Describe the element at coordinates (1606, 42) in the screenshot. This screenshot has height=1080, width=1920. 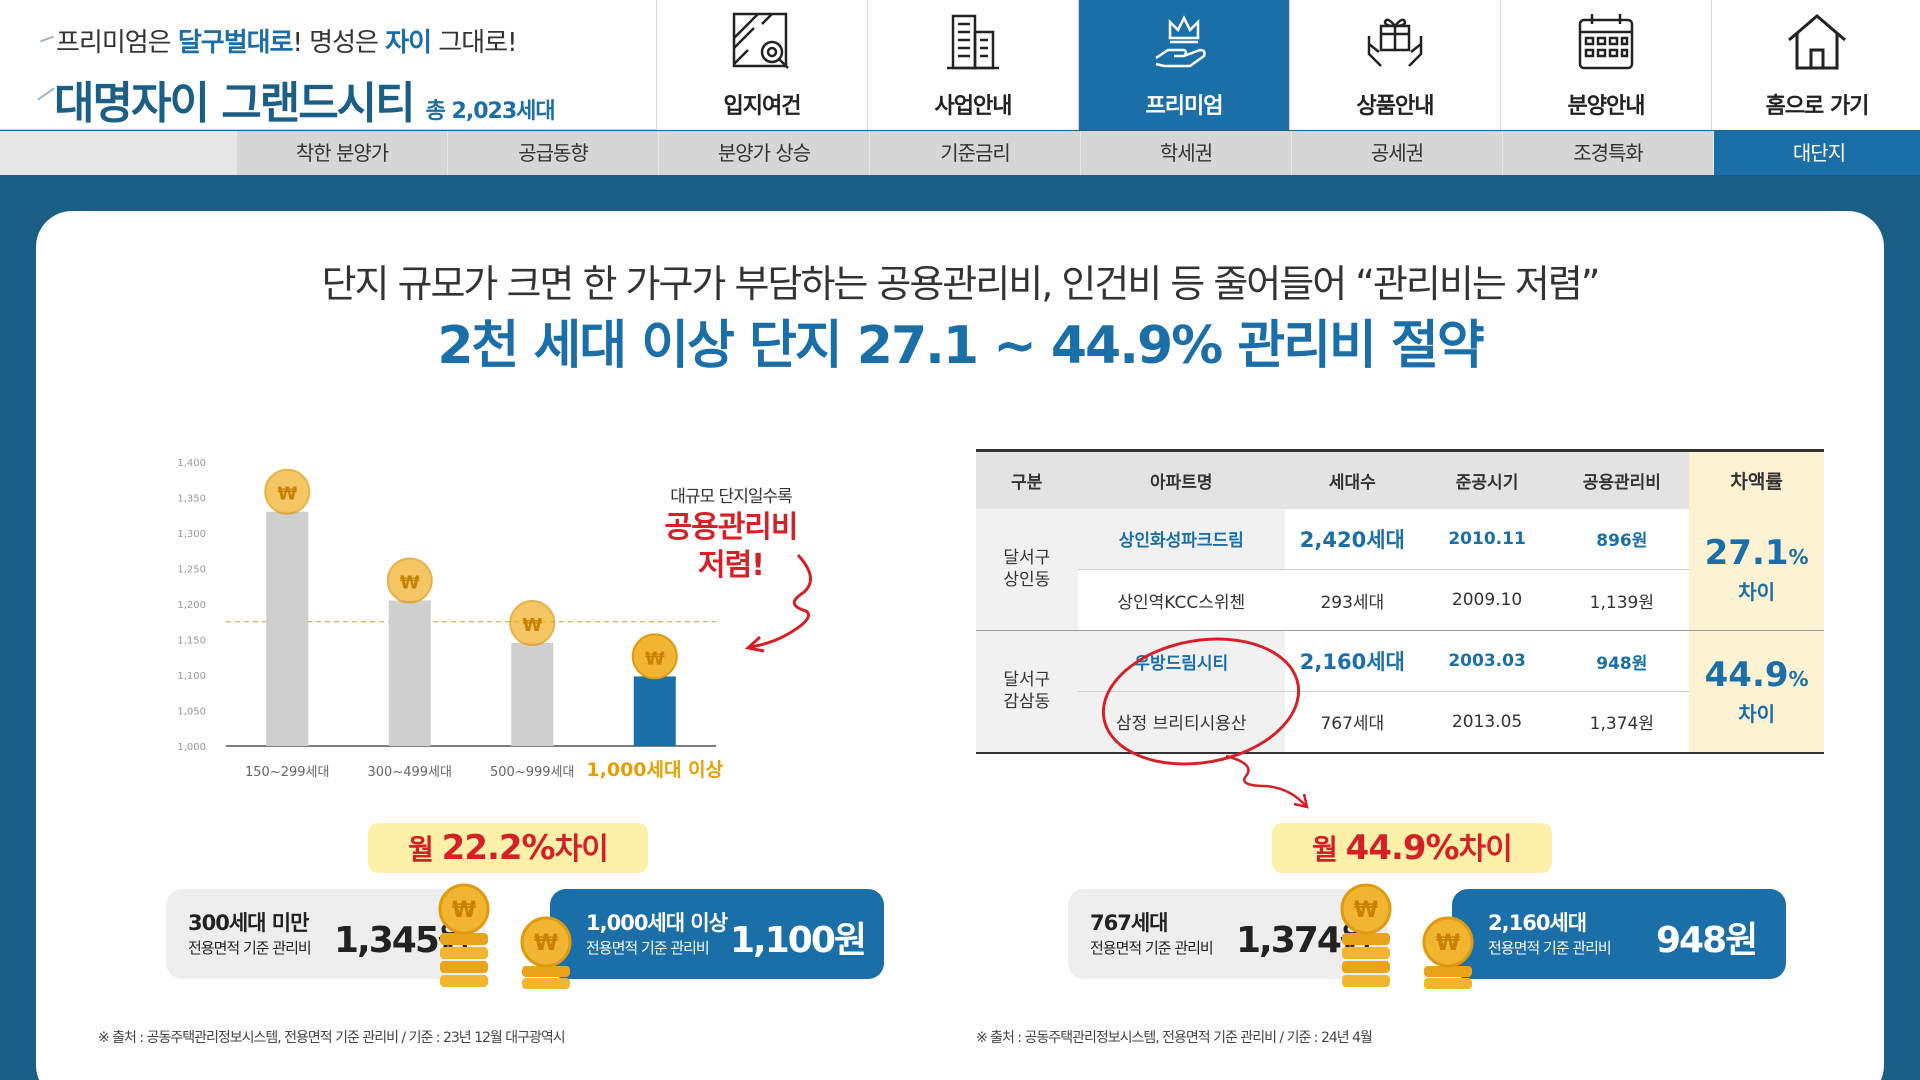
I see `calendar-icon` at that location.